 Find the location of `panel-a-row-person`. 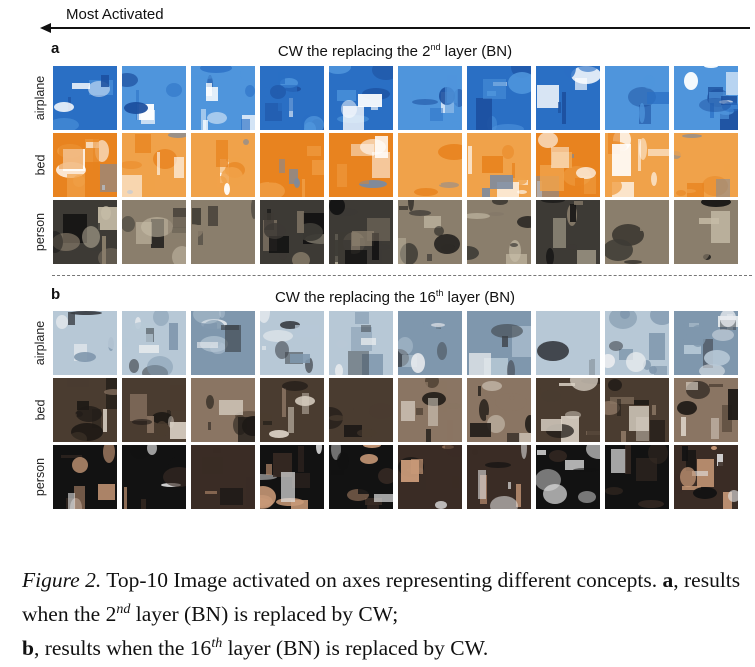

panel-a-row-person is located at coordinates (395, 232).